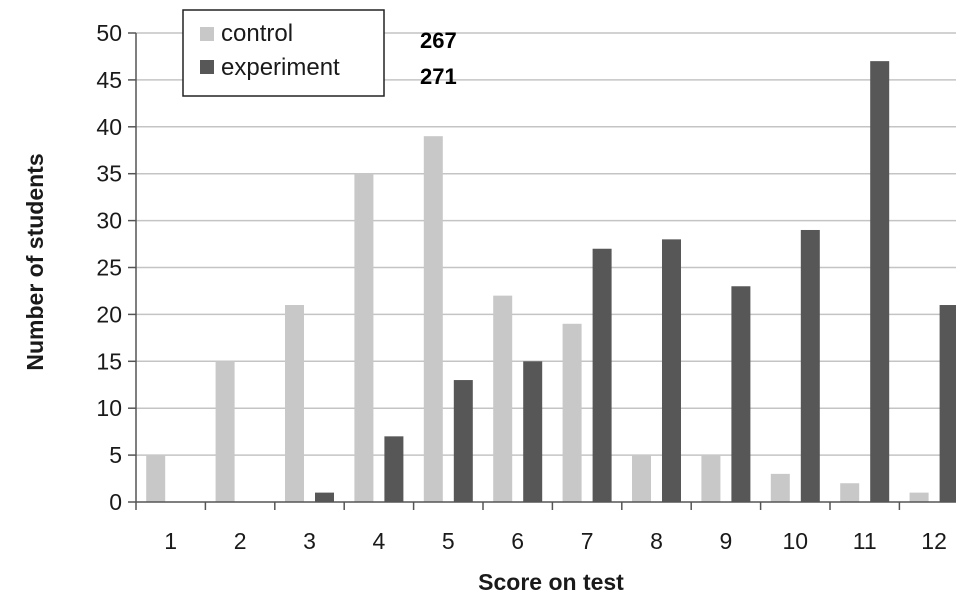 This screenshot has height=597, width=956. What do you see at coordinates (280, 67) in the screenshot?
I see `legend-label-experiment: experiment` at bounding box center [280, 67].